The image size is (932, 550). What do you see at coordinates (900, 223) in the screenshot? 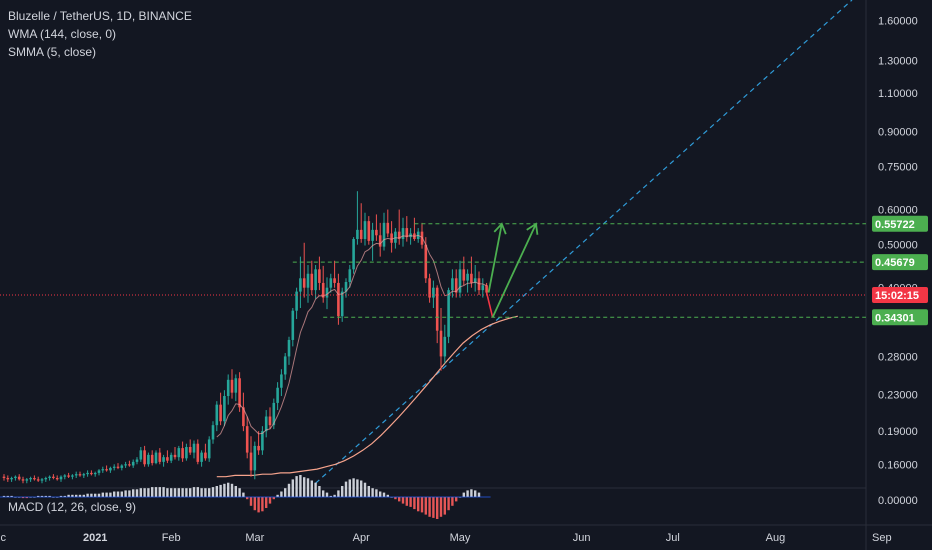
I see `level-tag` at bounding box center [900, 223].